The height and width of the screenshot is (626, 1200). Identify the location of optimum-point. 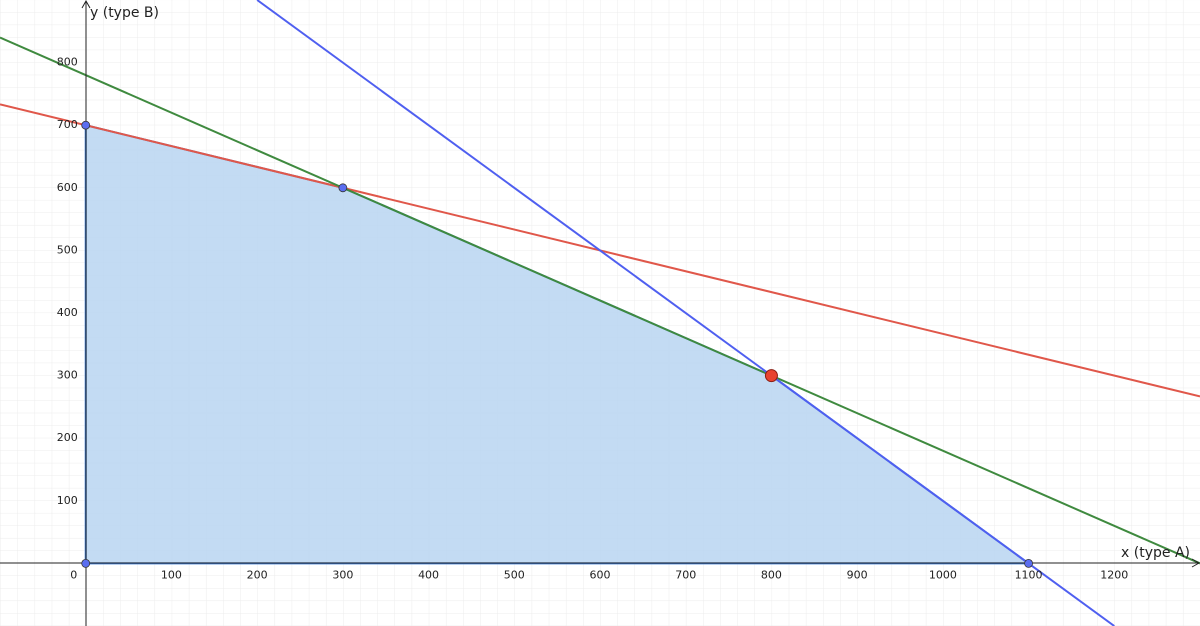
(771, 376).